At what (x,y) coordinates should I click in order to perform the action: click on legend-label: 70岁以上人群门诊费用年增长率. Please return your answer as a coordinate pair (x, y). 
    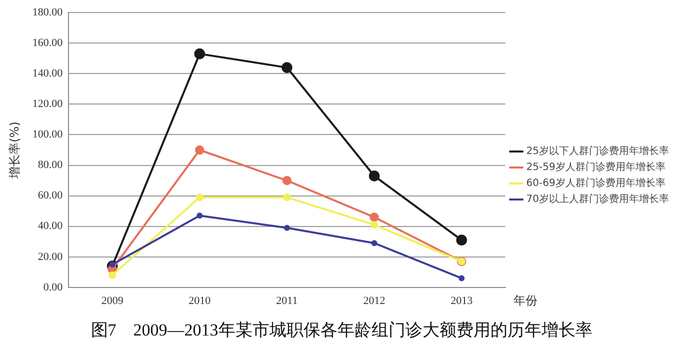
    Looking at the image, I should click on (598, 199).